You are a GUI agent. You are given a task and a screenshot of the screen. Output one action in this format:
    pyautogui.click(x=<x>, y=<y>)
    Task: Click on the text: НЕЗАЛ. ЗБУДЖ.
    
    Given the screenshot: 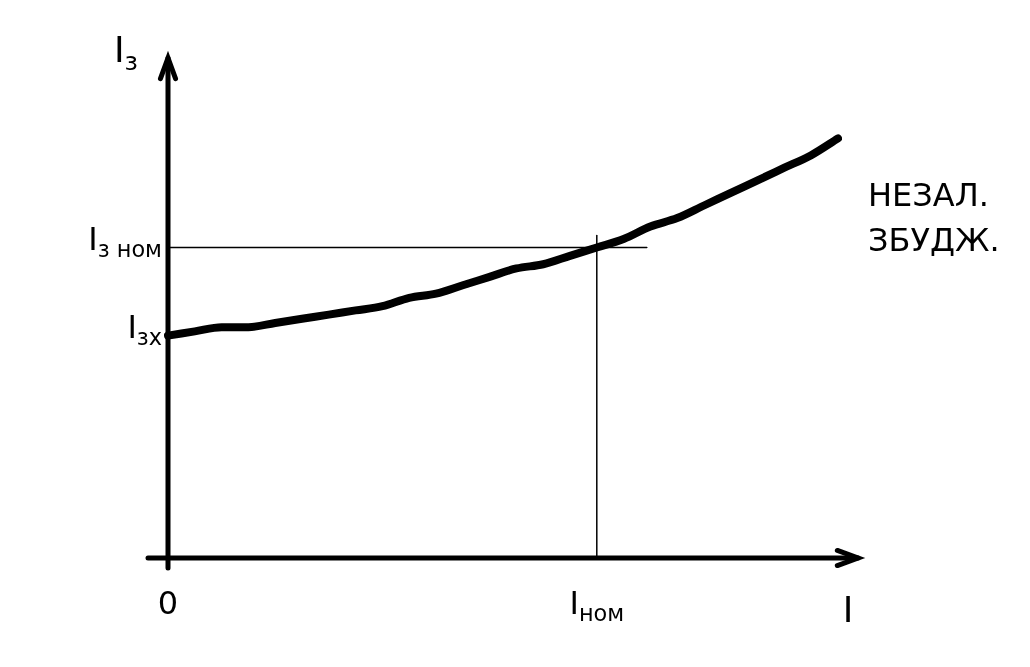 What is the action you would take?
    pyautogui.click(x=934, y=218)
    